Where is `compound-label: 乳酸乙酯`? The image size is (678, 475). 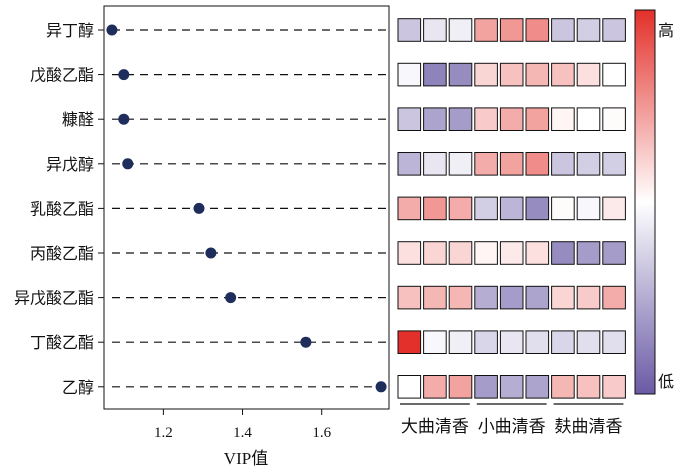 compound-label: 乳酸乙酯 is located at coordinates (62, 208).